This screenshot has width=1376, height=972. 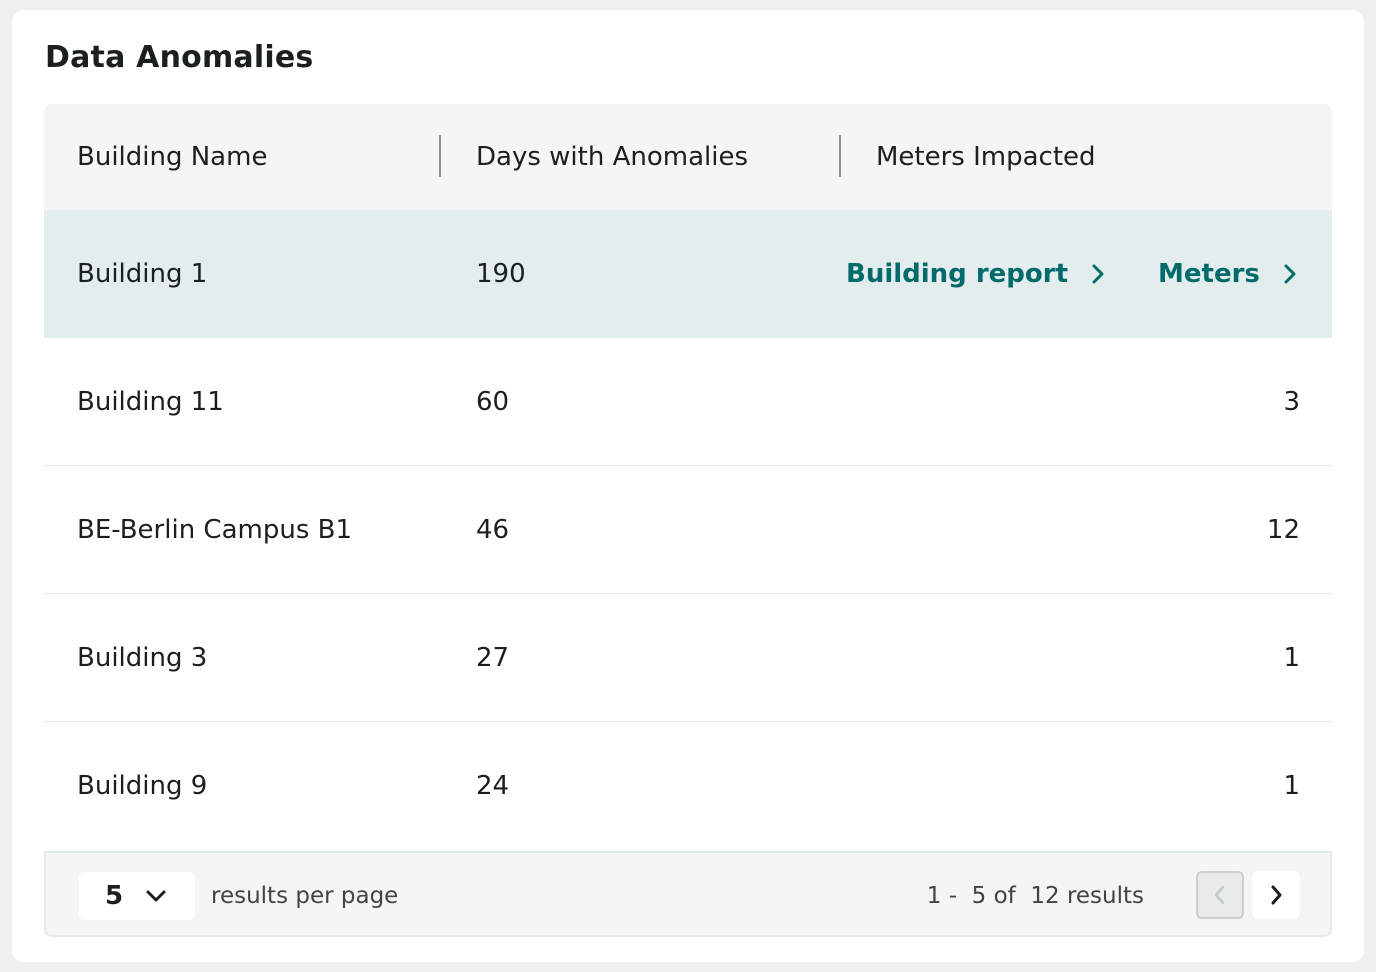 I want to click on table-row: Building 3 27 1, so click(x=688, y=658).